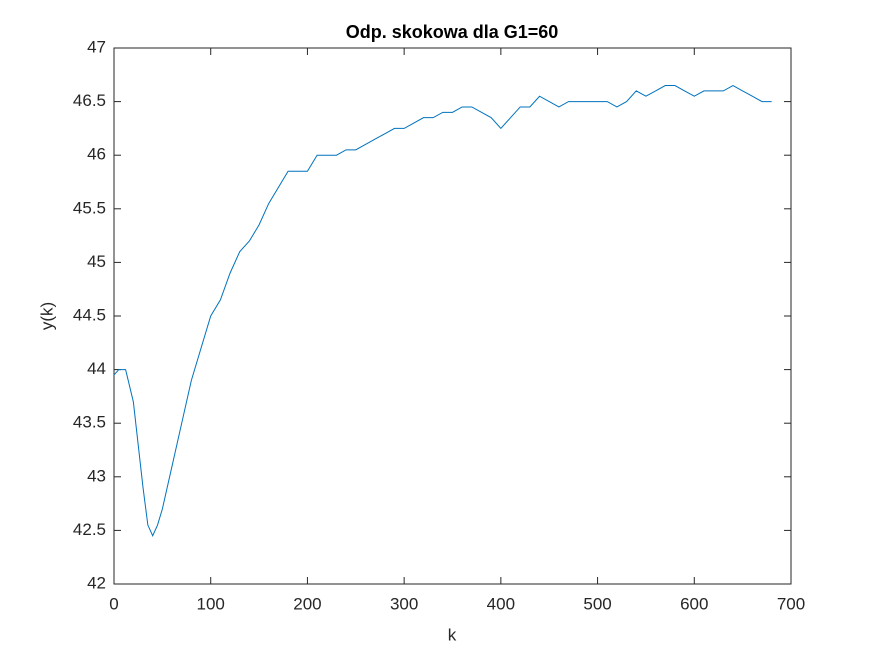 This screenshot has width=875, height=656. I want to click on y-axis-label: y(k), so click(46, 316).